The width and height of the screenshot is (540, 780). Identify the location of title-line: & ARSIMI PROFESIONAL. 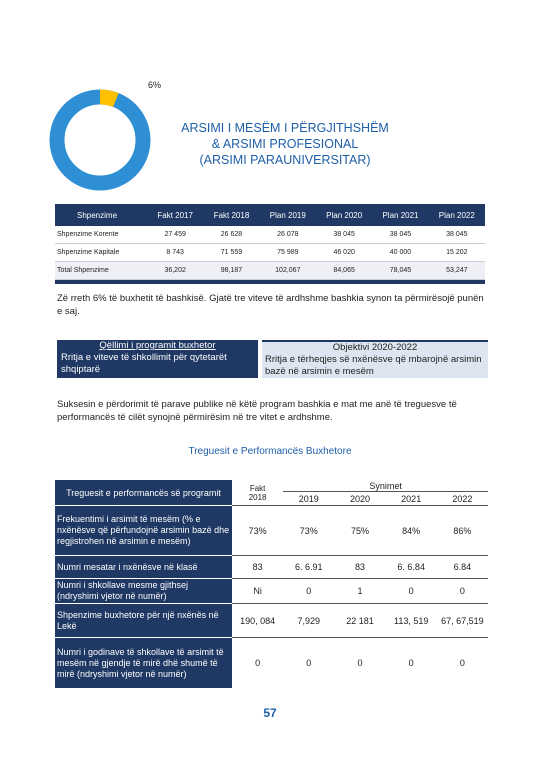
(285, 144).